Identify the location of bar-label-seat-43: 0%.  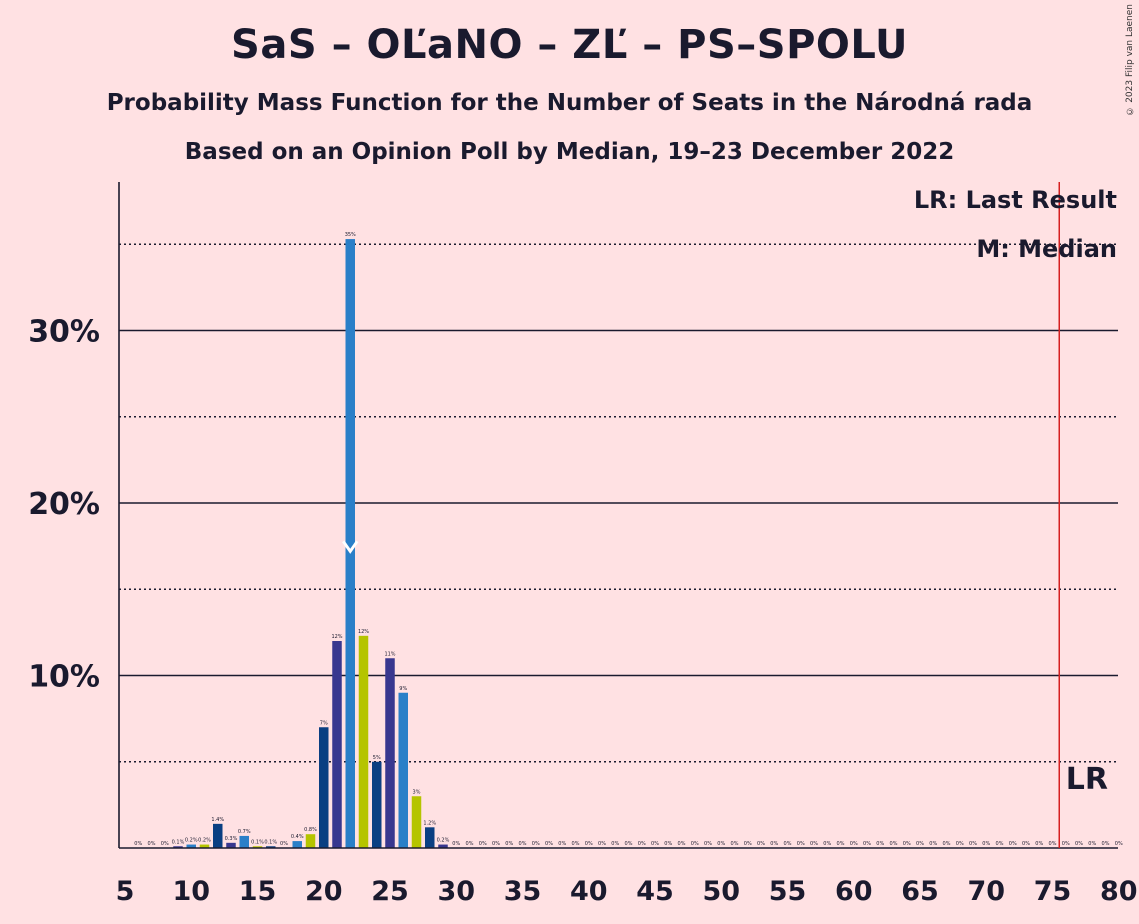
(629, 844).